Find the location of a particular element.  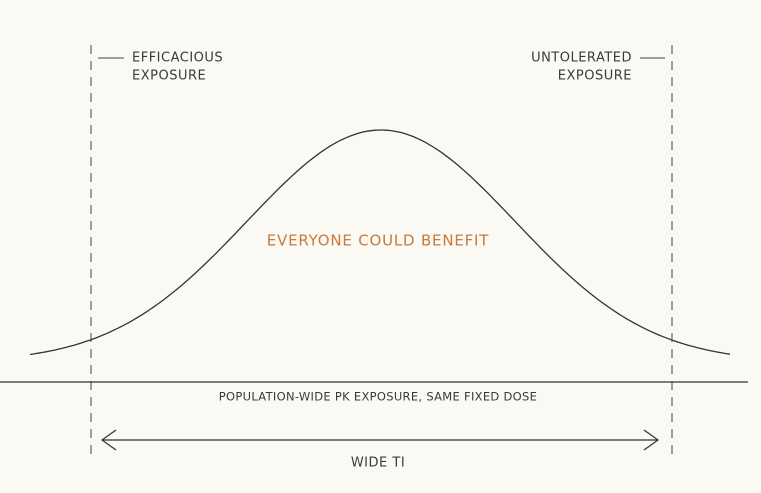

range-arrow is located at coordinates (380, 440).